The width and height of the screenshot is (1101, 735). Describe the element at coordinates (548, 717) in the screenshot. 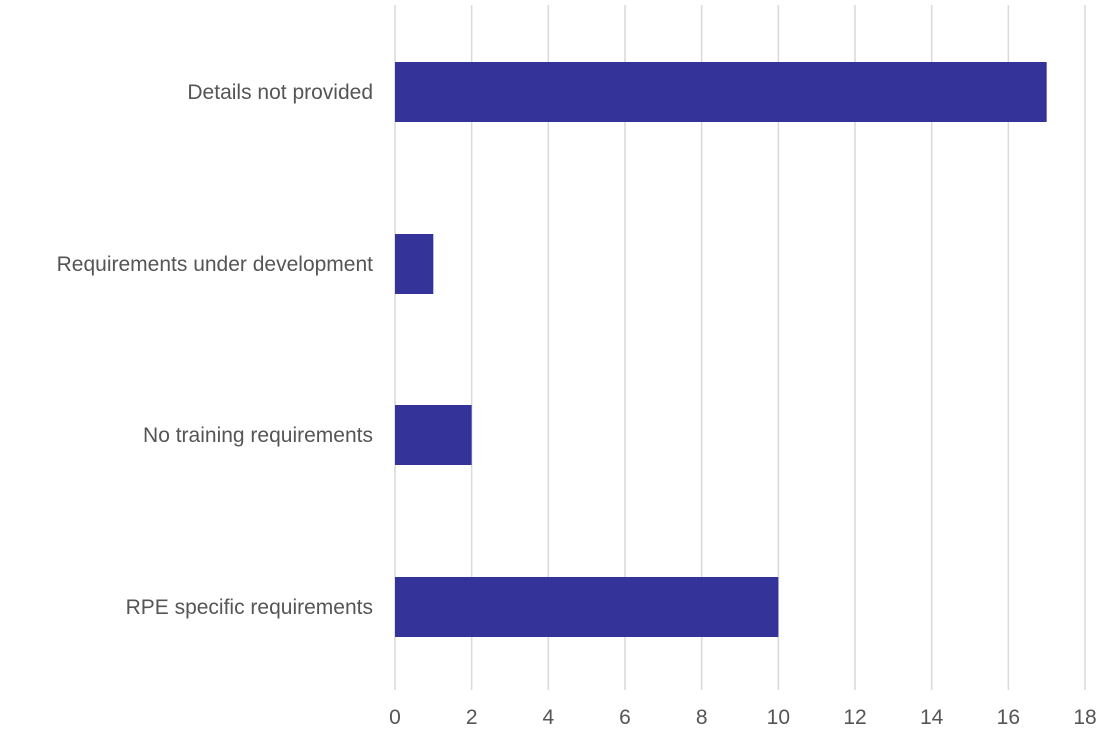

I see `x-tick-label: 4` at that location.